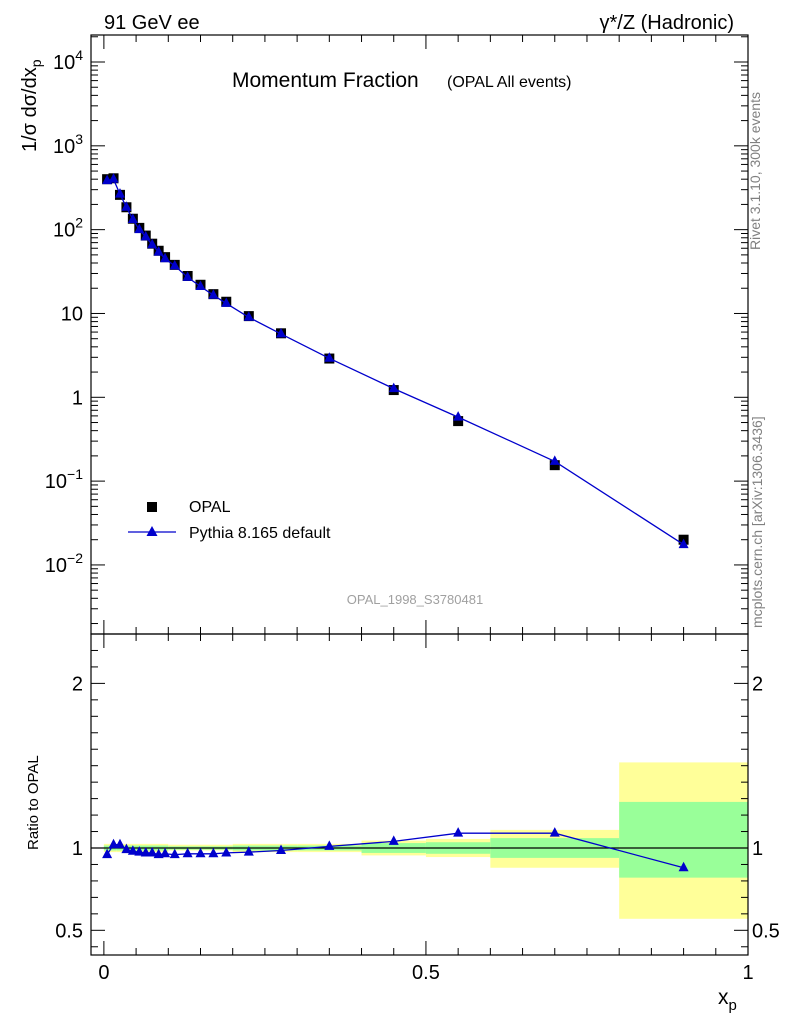 The height and width of the screenshot is (1024, 786). Describe the element at coordinates (757, 522) in the screenshot. I see `mcplots-info: mcplots.cern.ch [arXiv:1306.3436]` at that location.